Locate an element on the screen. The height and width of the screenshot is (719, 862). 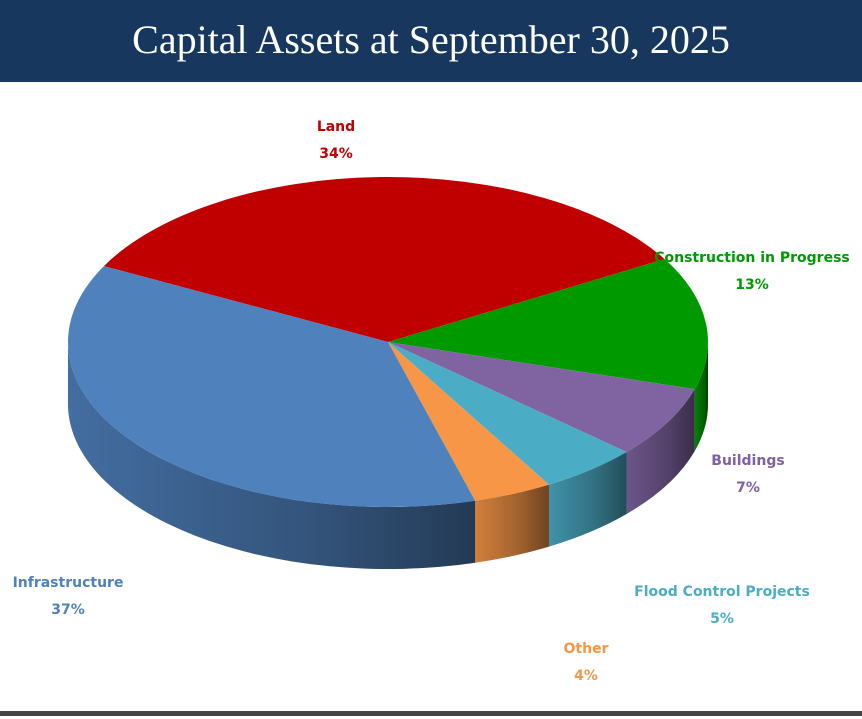
value-label: 7% is located at coordinates (748, 488).